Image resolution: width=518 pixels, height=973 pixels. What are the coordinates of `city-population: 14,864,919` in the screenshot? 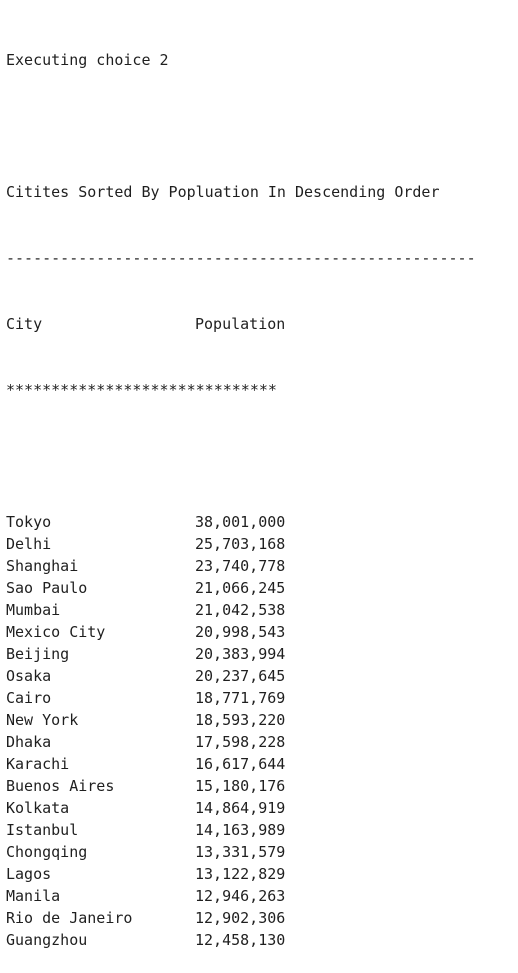 It's located at (240, 808).